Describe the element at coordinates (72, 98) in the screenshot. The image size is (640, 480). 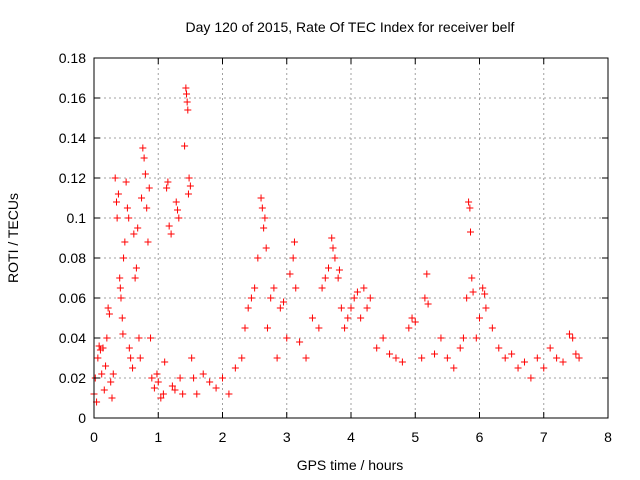
I see `y-tick-label: 0.16` at that location.